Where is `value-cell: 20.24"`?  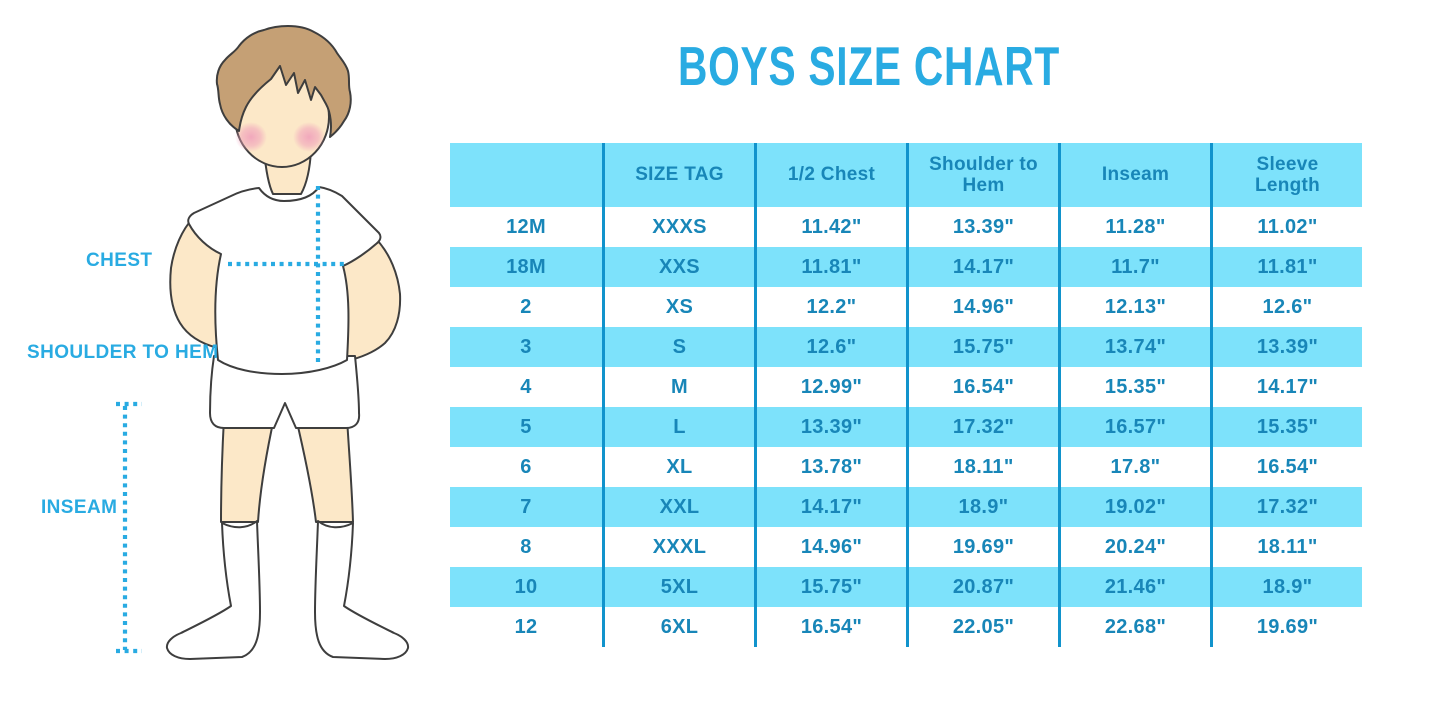 value-cell: 20.24" is located at coordinates (1134, 547).